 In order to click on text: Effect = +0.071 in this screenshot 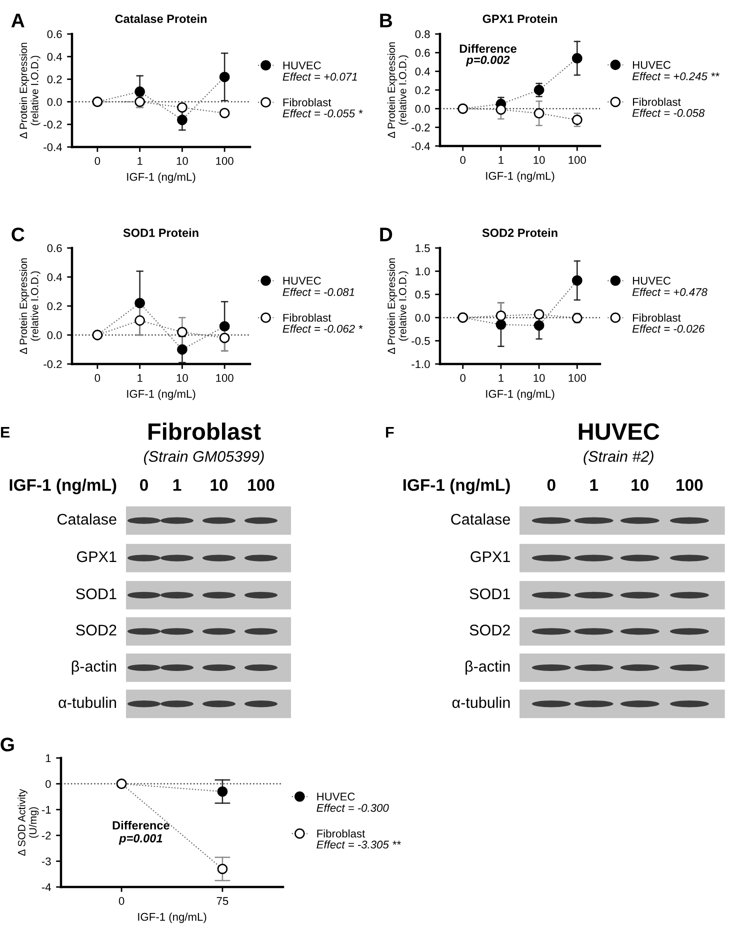, I will do `click(319, 76)`.